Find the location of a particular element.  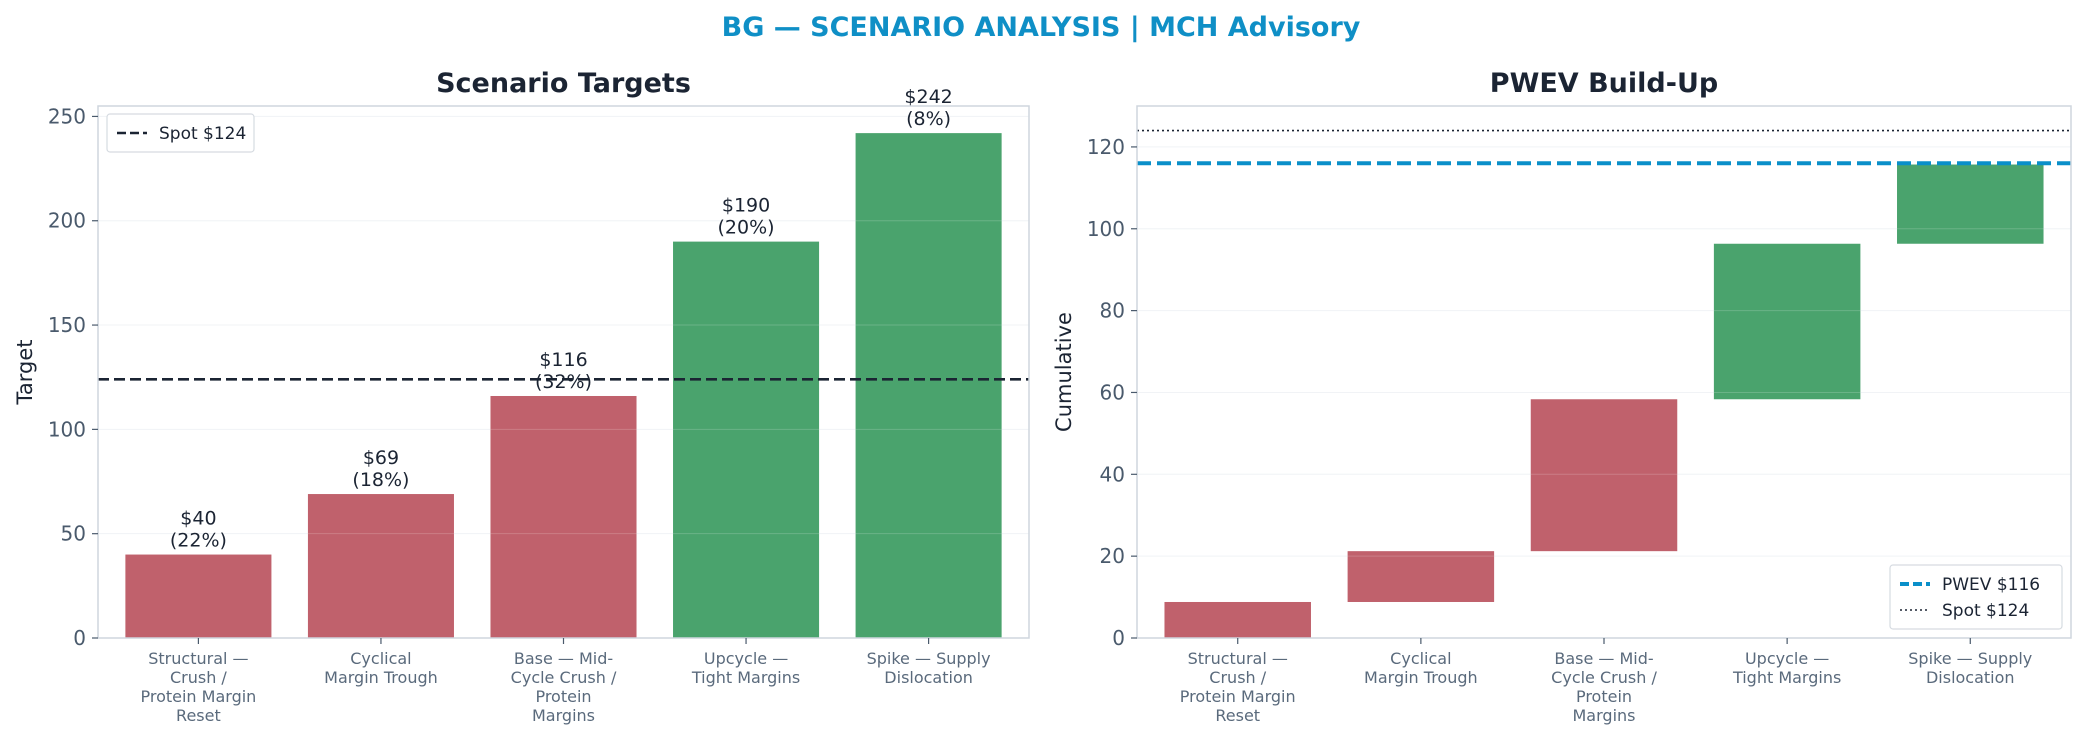

data-label-line: $190 is located at coordinates (746, 206).